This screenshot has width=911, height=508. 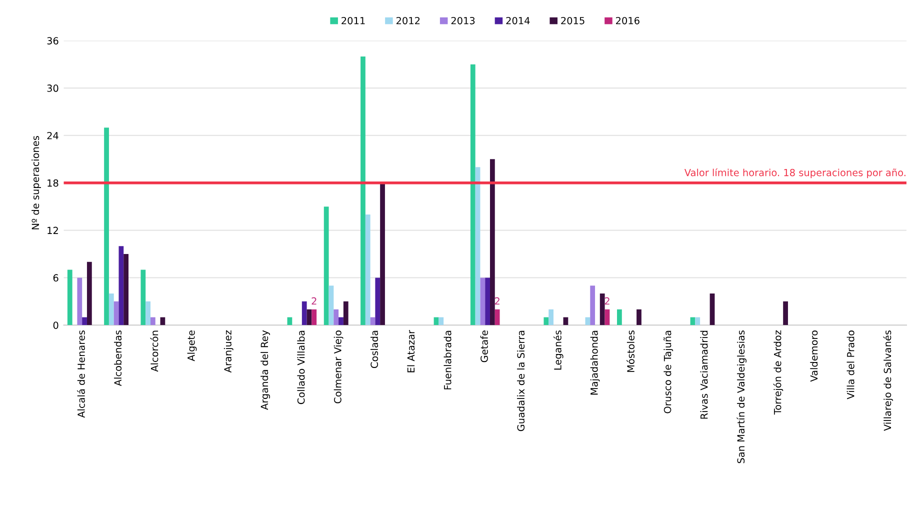 What do you see at coordinates (408, 20) in the screenshot?
I see `legend-label: 2012` at bounding box center [408, 20].